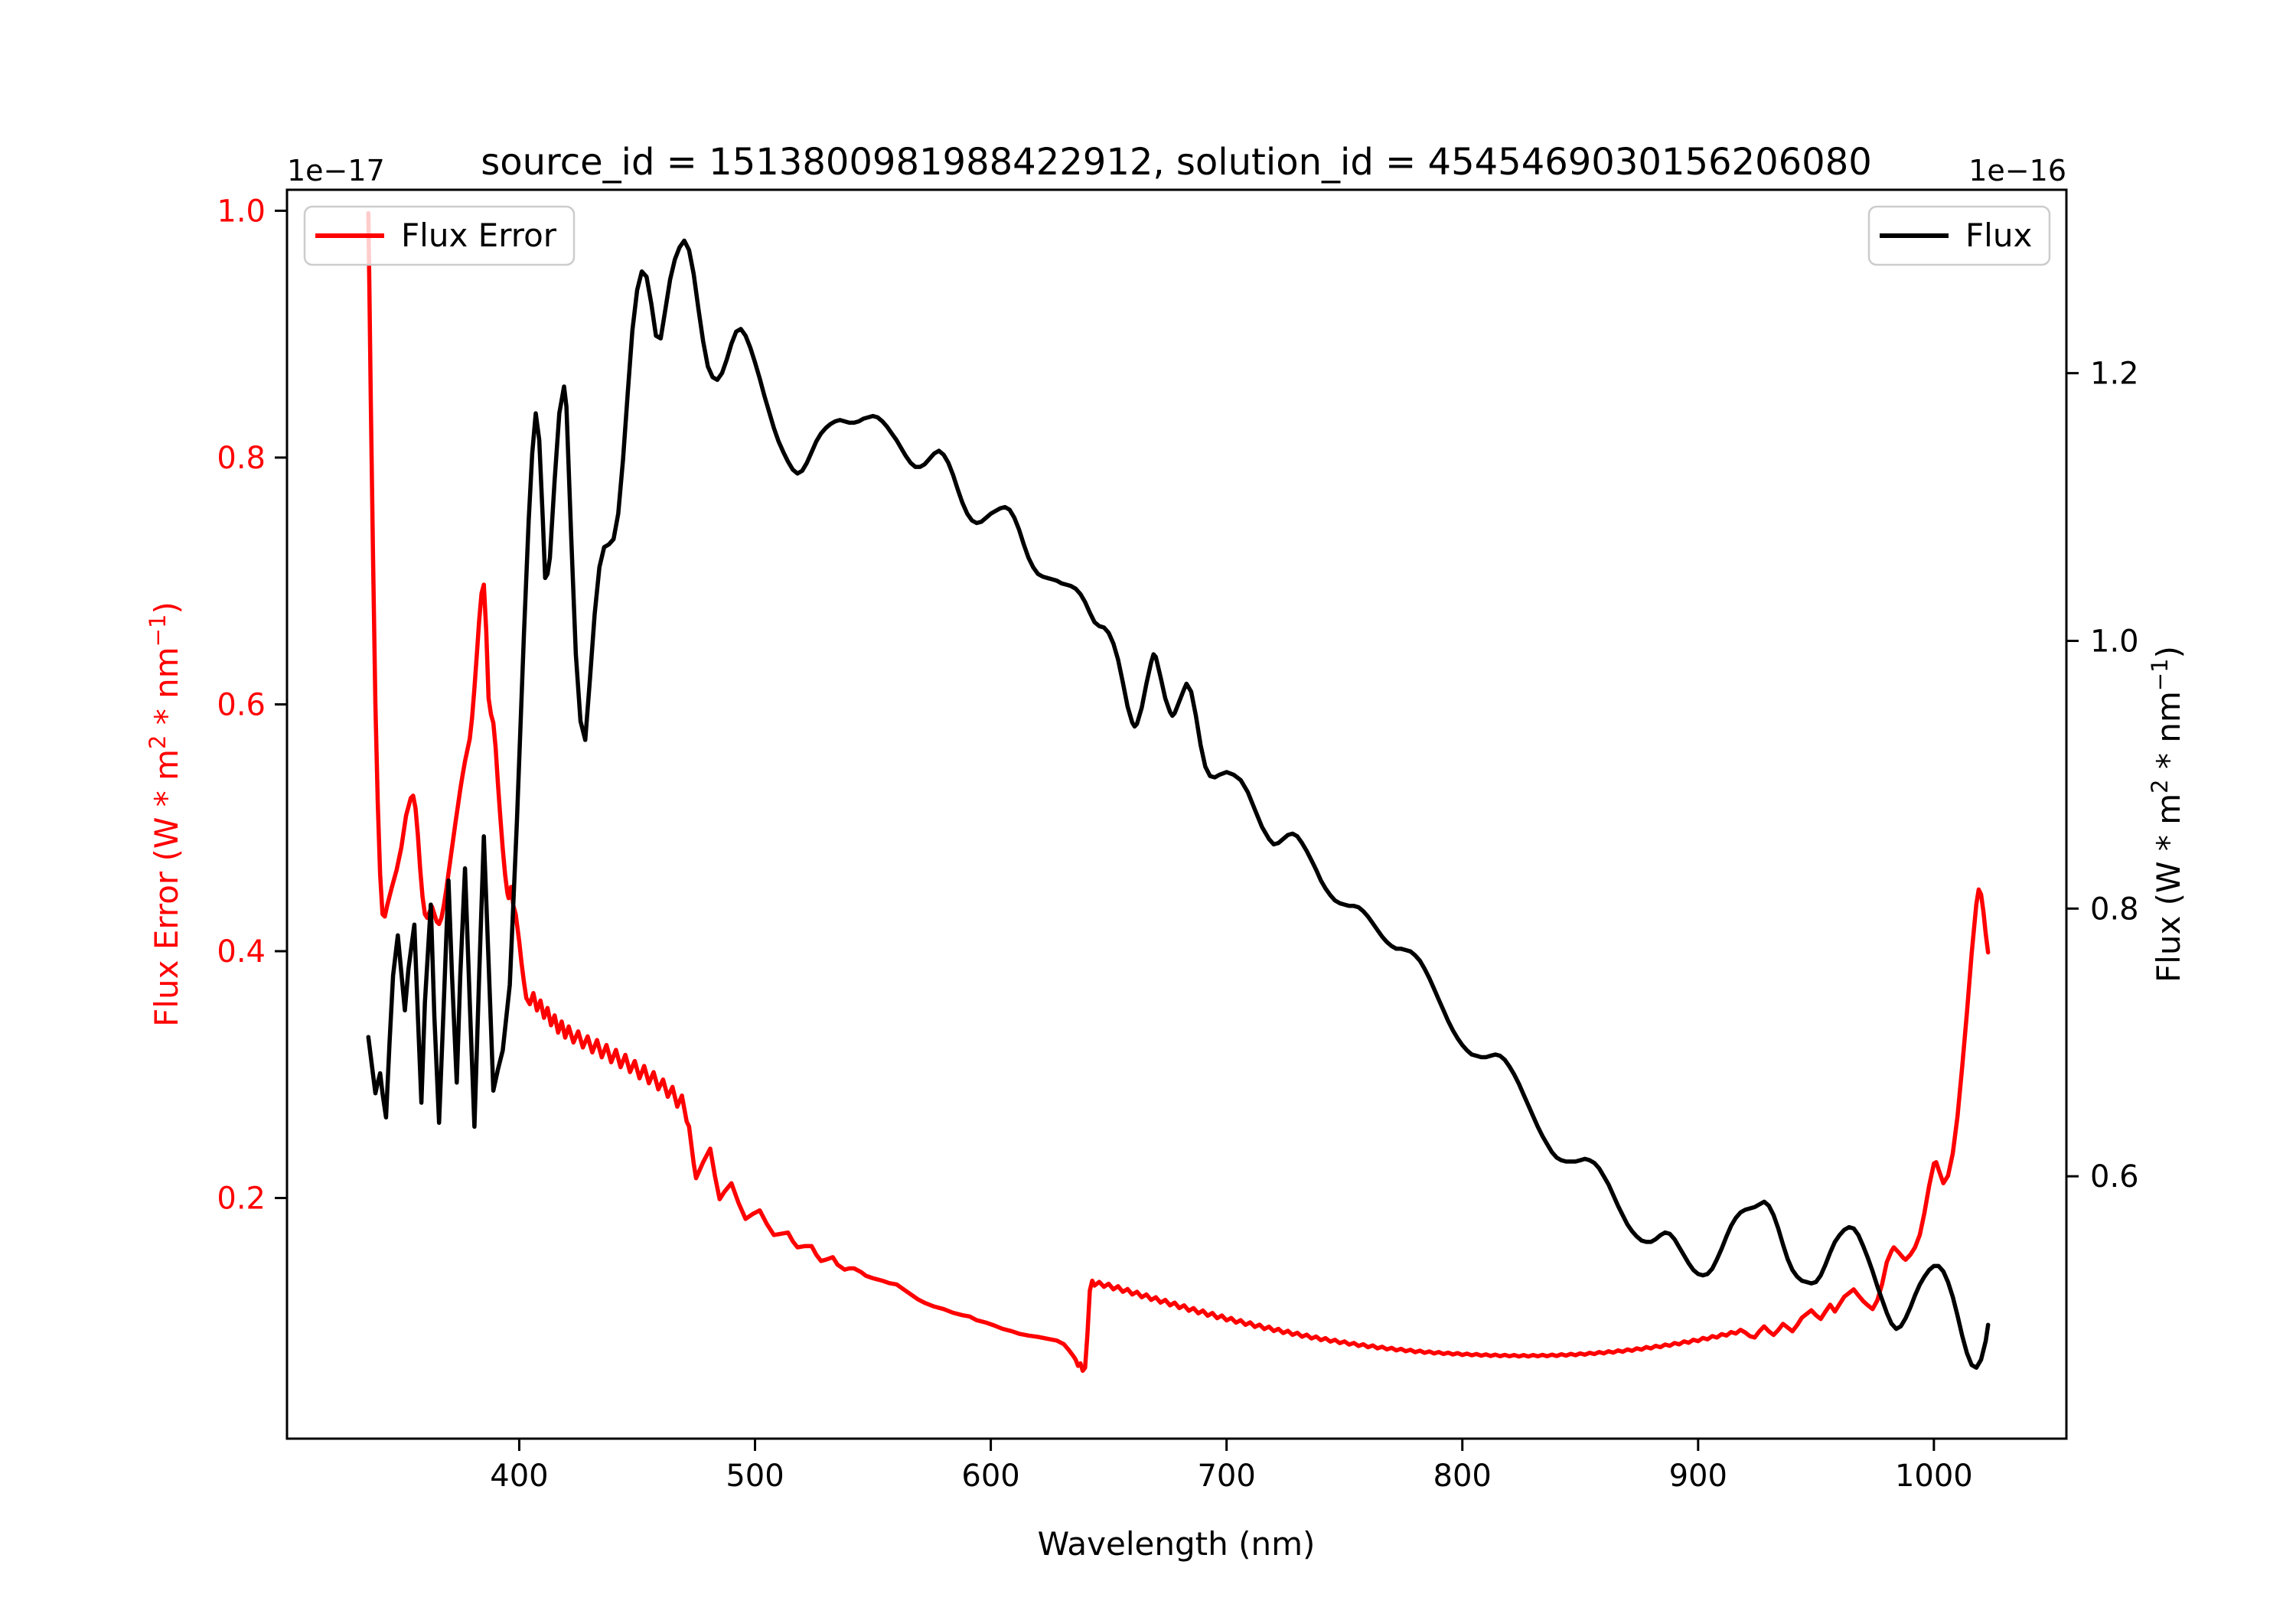 This screenshot has width=2296, height=1607. I want to click on right-y-axis-label: Flux (W * m2 * nm−1), so click(2167, 814).